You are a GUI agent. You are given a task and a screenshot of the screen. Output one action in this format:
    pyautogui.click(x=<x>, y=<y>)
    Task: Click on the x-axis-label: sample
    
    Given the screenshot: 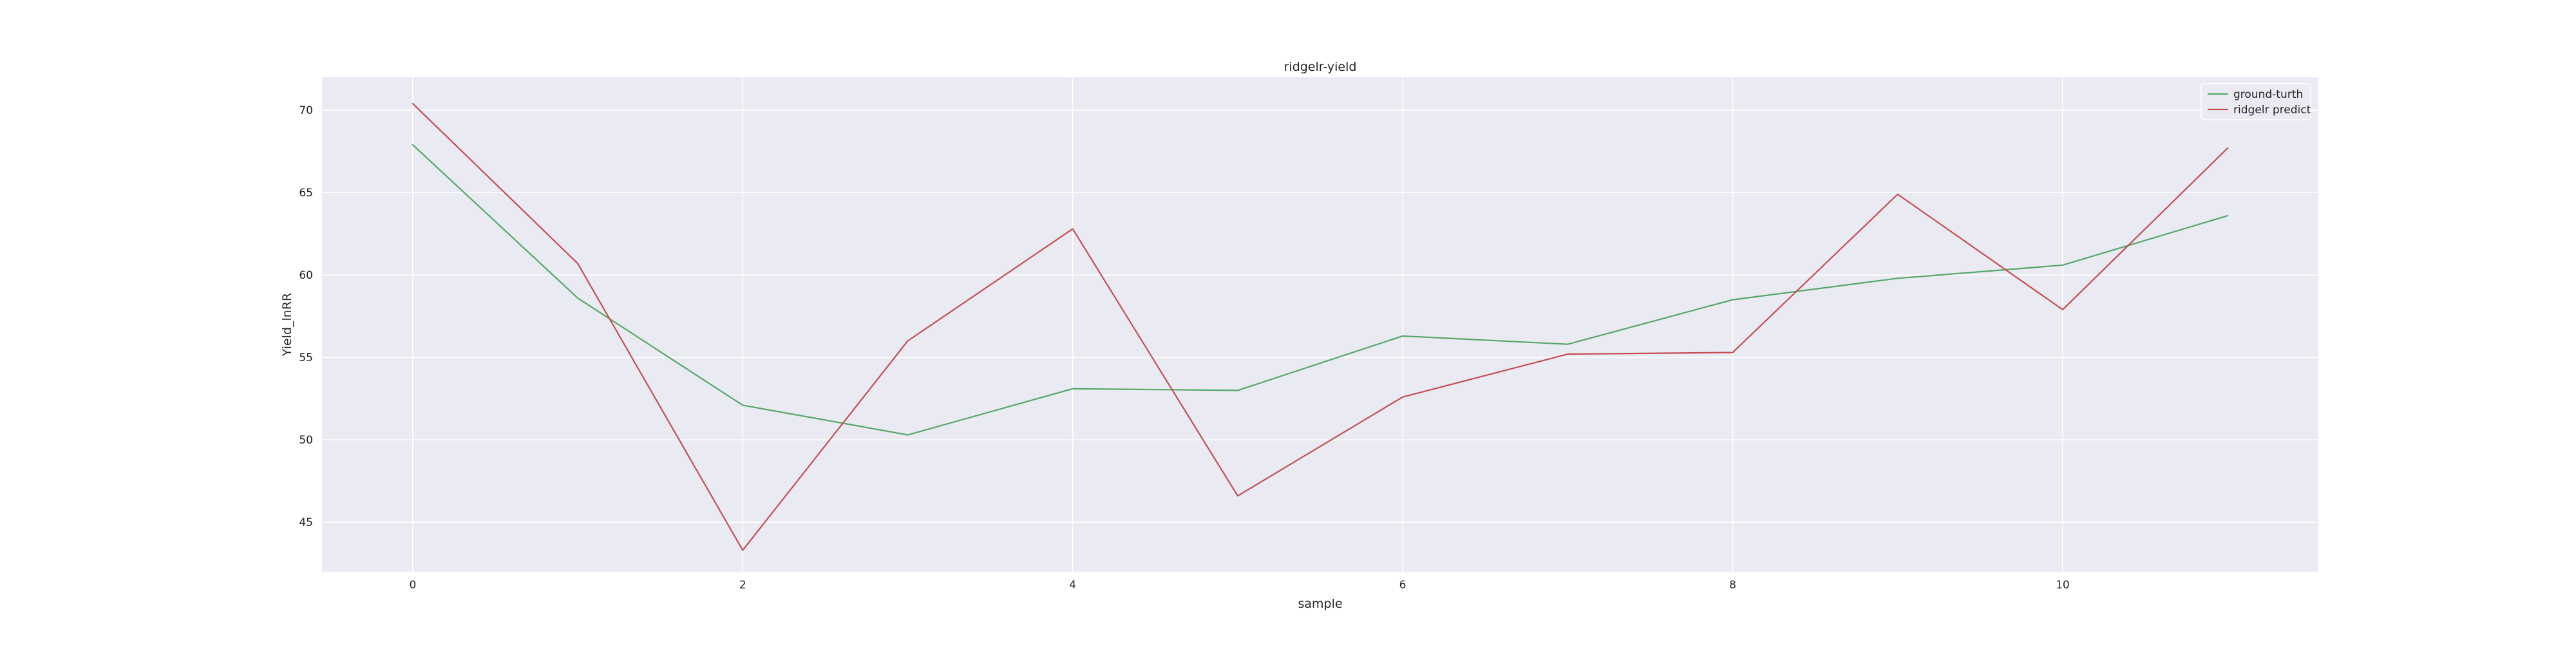 What is the action you would take?
    pyautogui.click(x=1320, y=604)
    